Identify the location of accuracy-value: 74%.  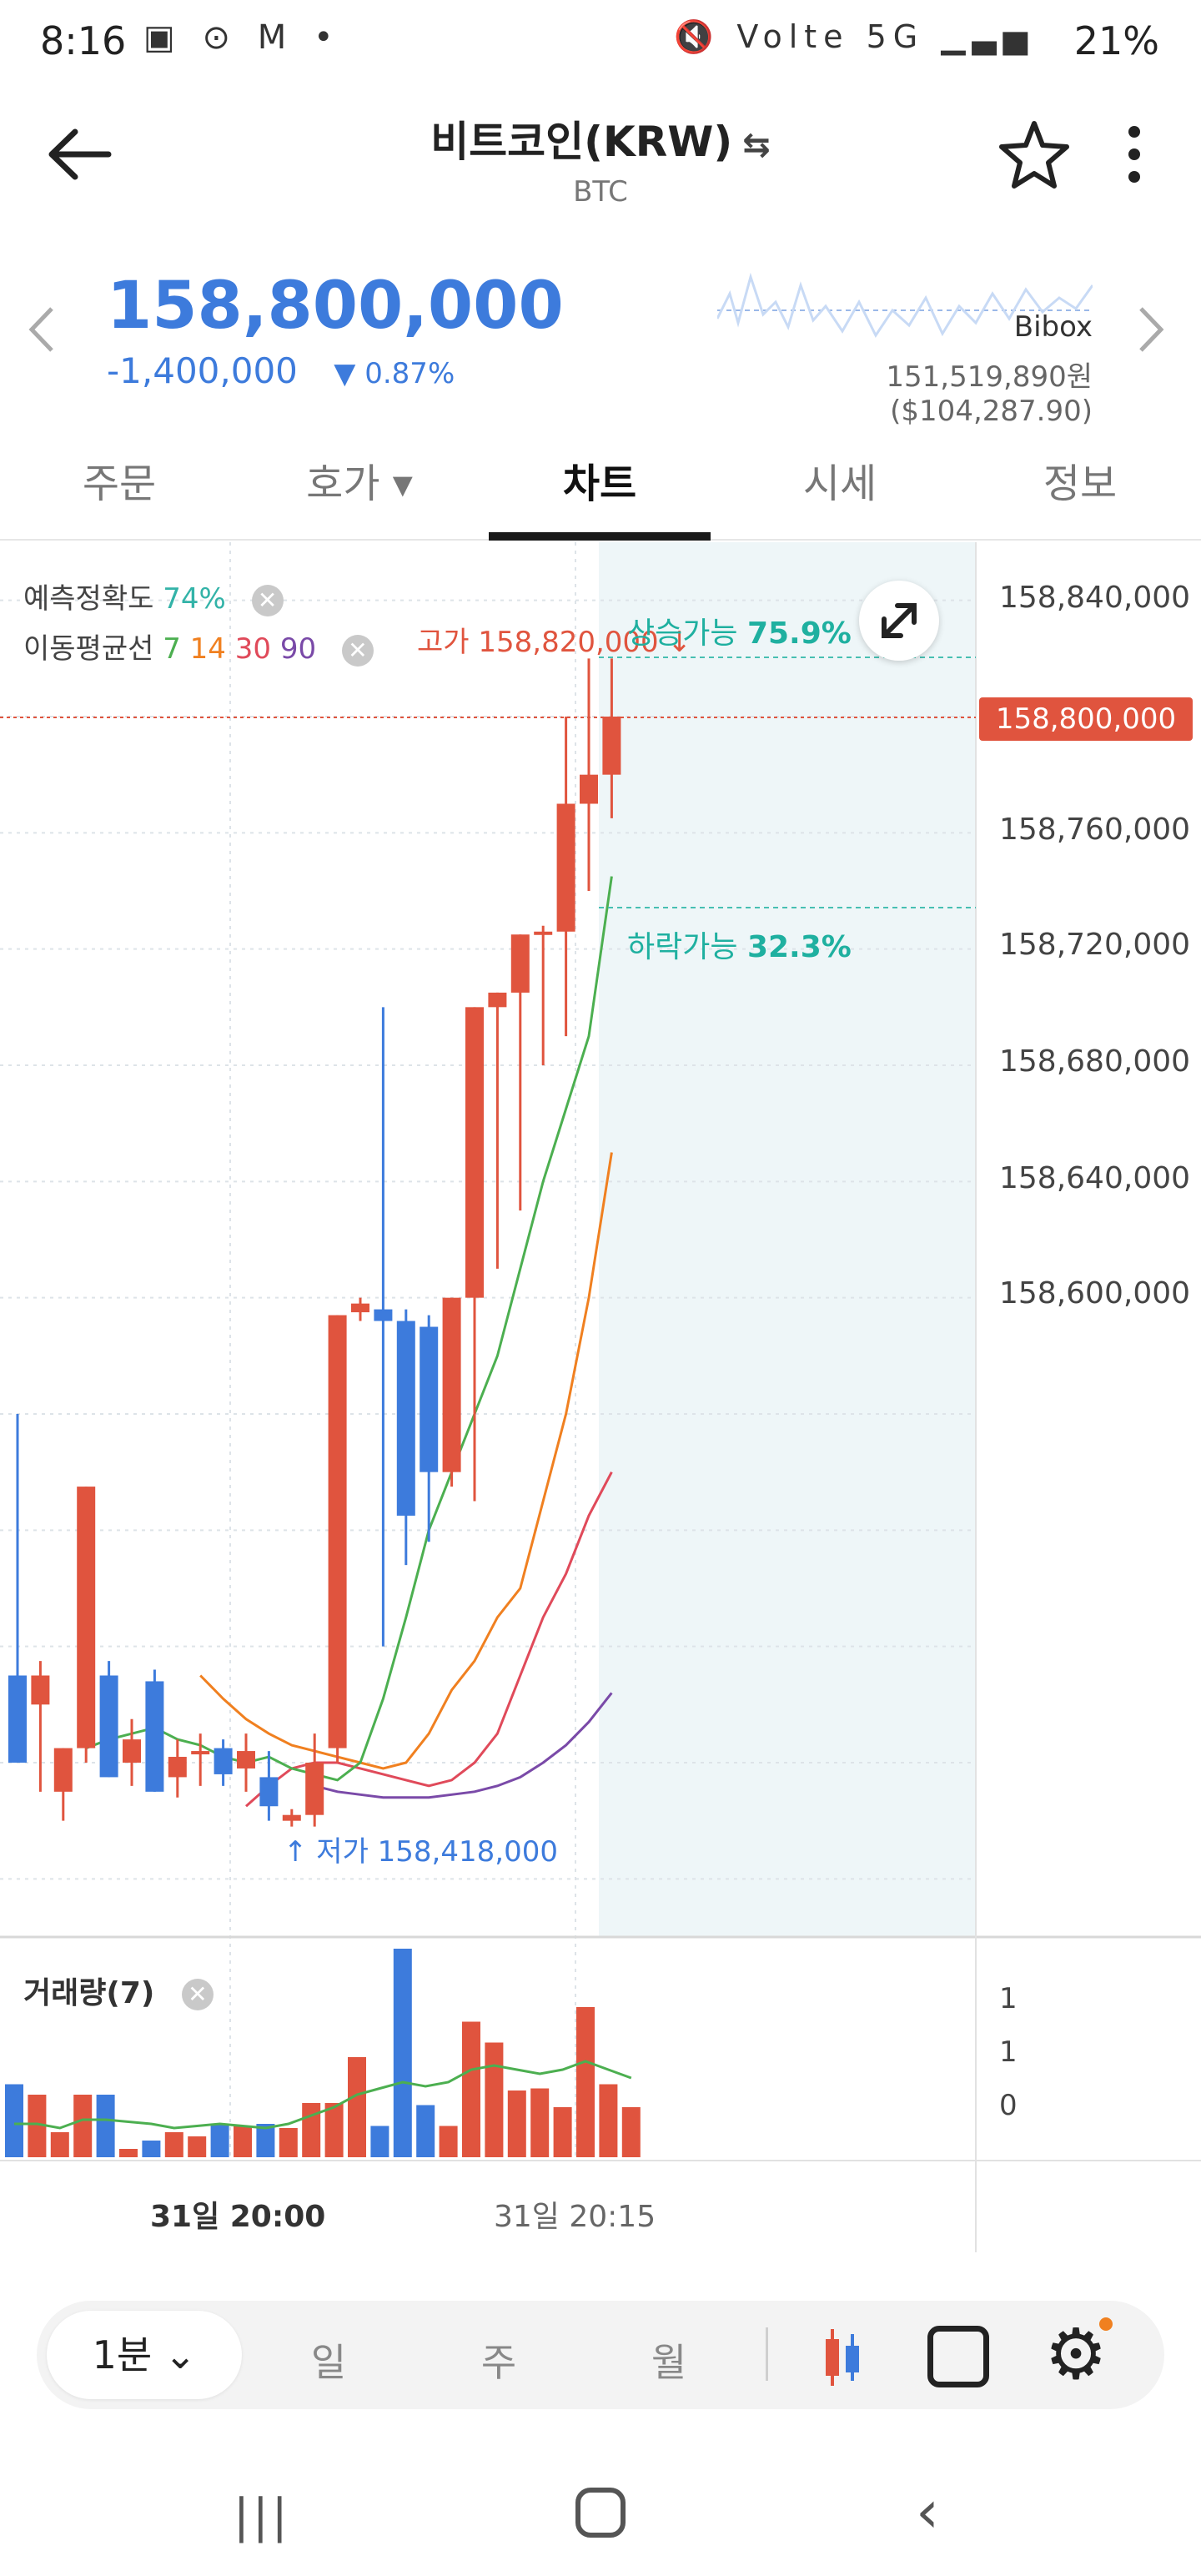
(194, 599).